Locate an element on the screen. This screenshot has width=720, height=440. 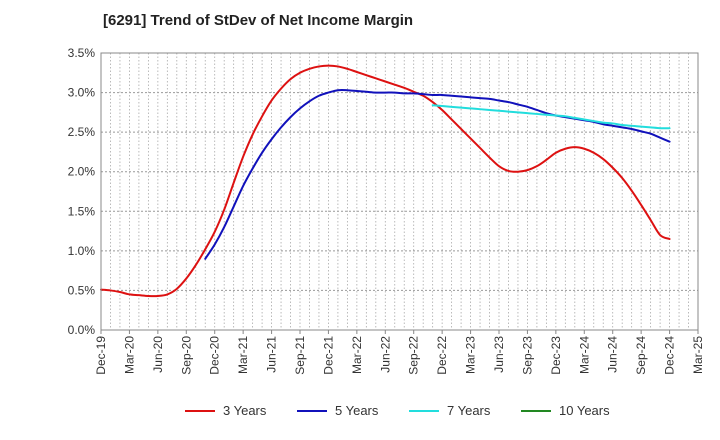
legend-label-3-years: 3 Years is located at coordinates (245, 410).